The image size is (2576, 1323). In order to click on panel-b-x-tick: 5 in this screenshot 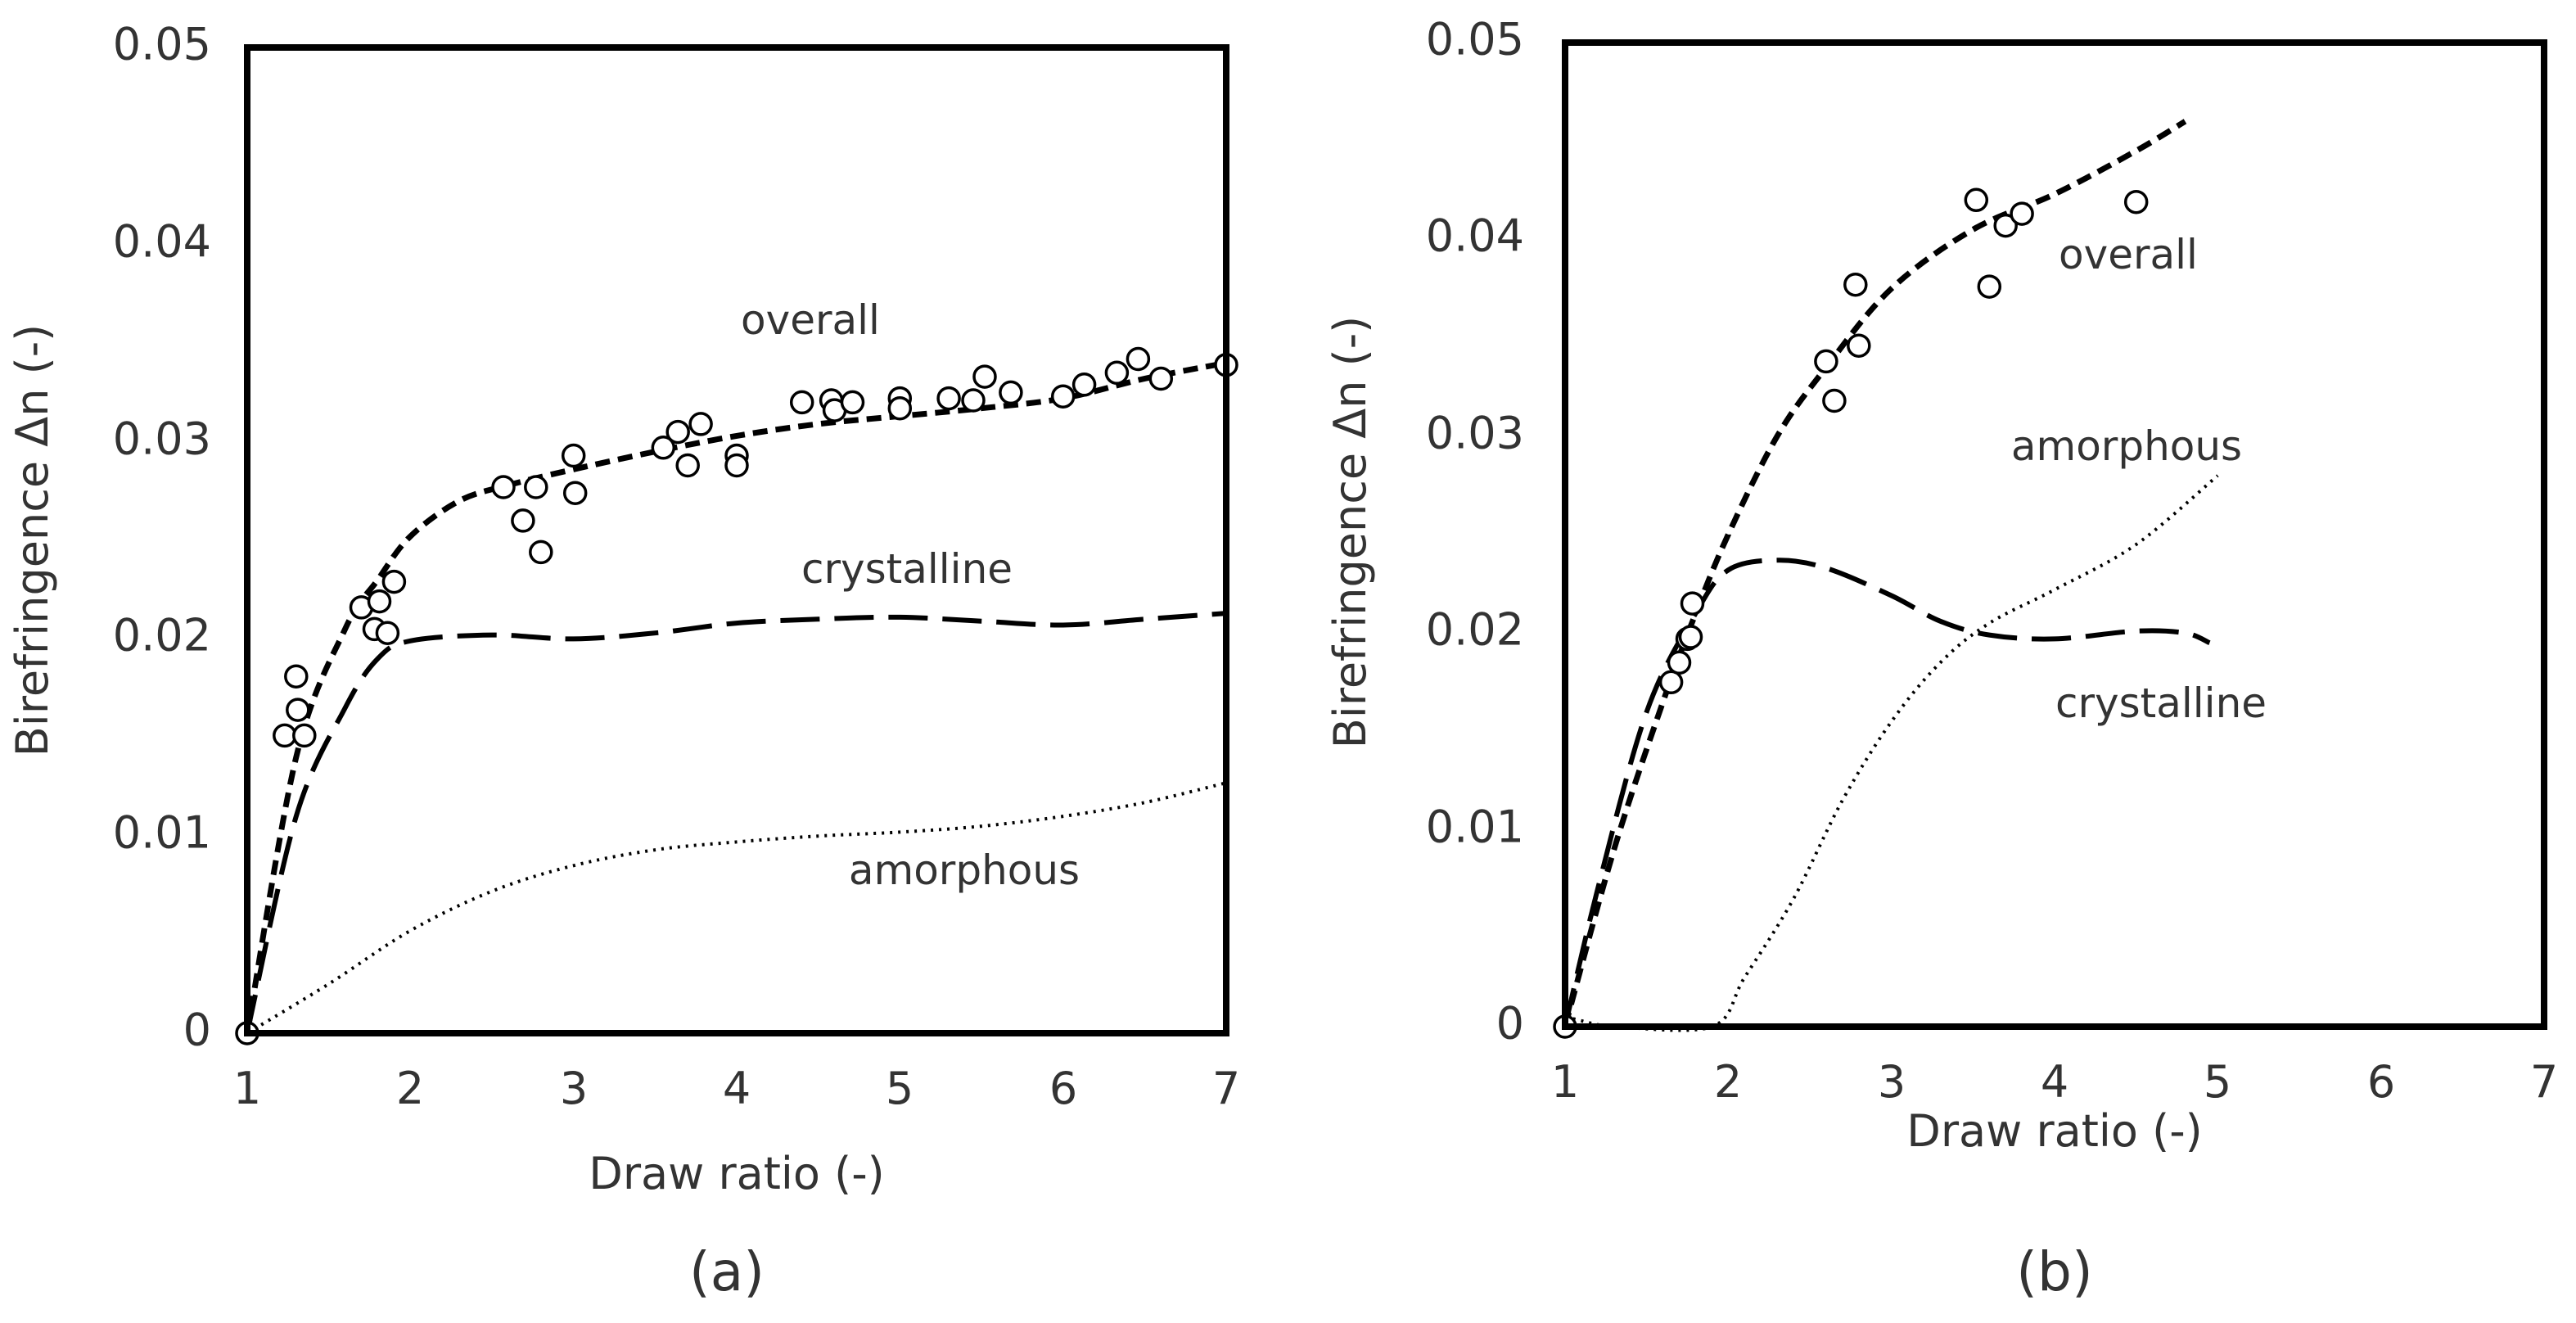, I will do `click(2217, 1082)`.